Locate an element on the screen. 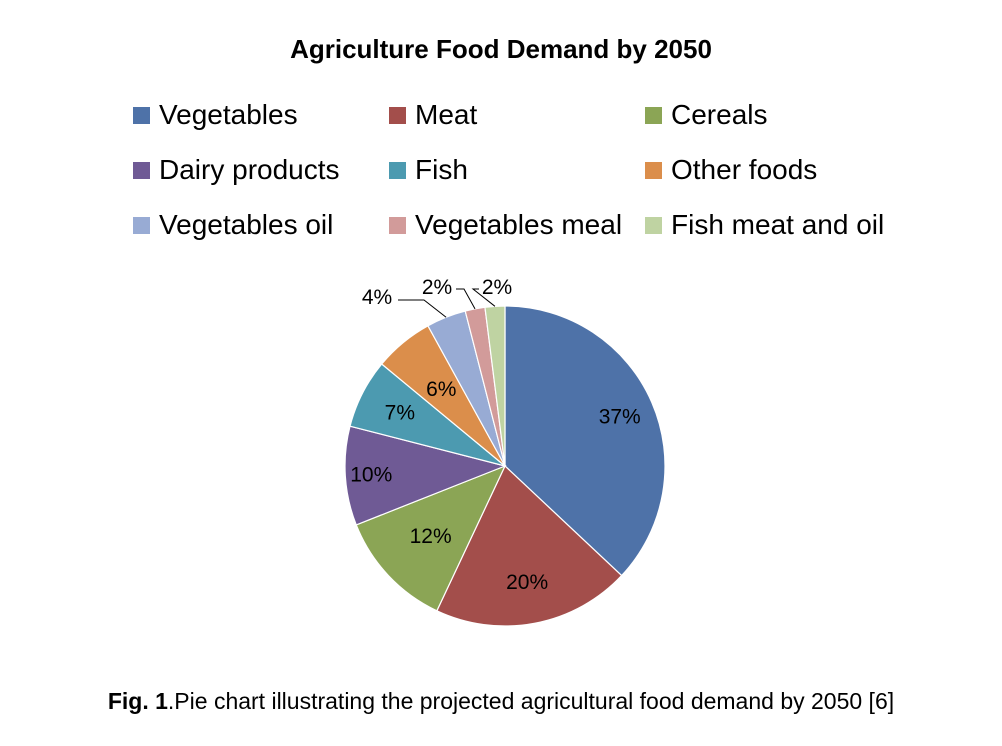 The width and height of the screenshot is (1002, 746). legend-label-dairy-products: Dairy products is located at coordinates (249, 169).